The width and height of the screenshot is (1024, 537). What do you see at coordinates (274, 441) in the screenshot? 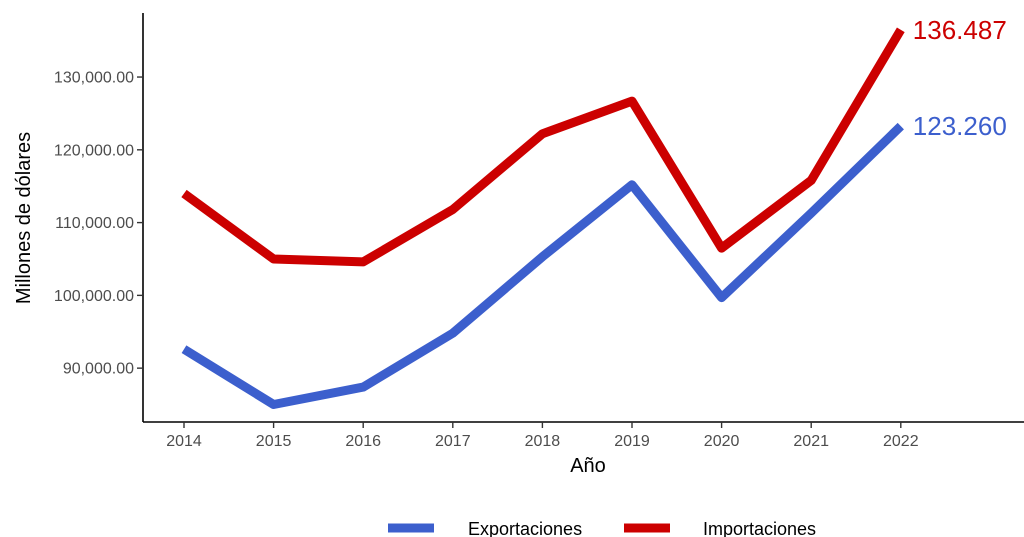
I see `x-tick-label: 2015` at bounding box center [274, 441].